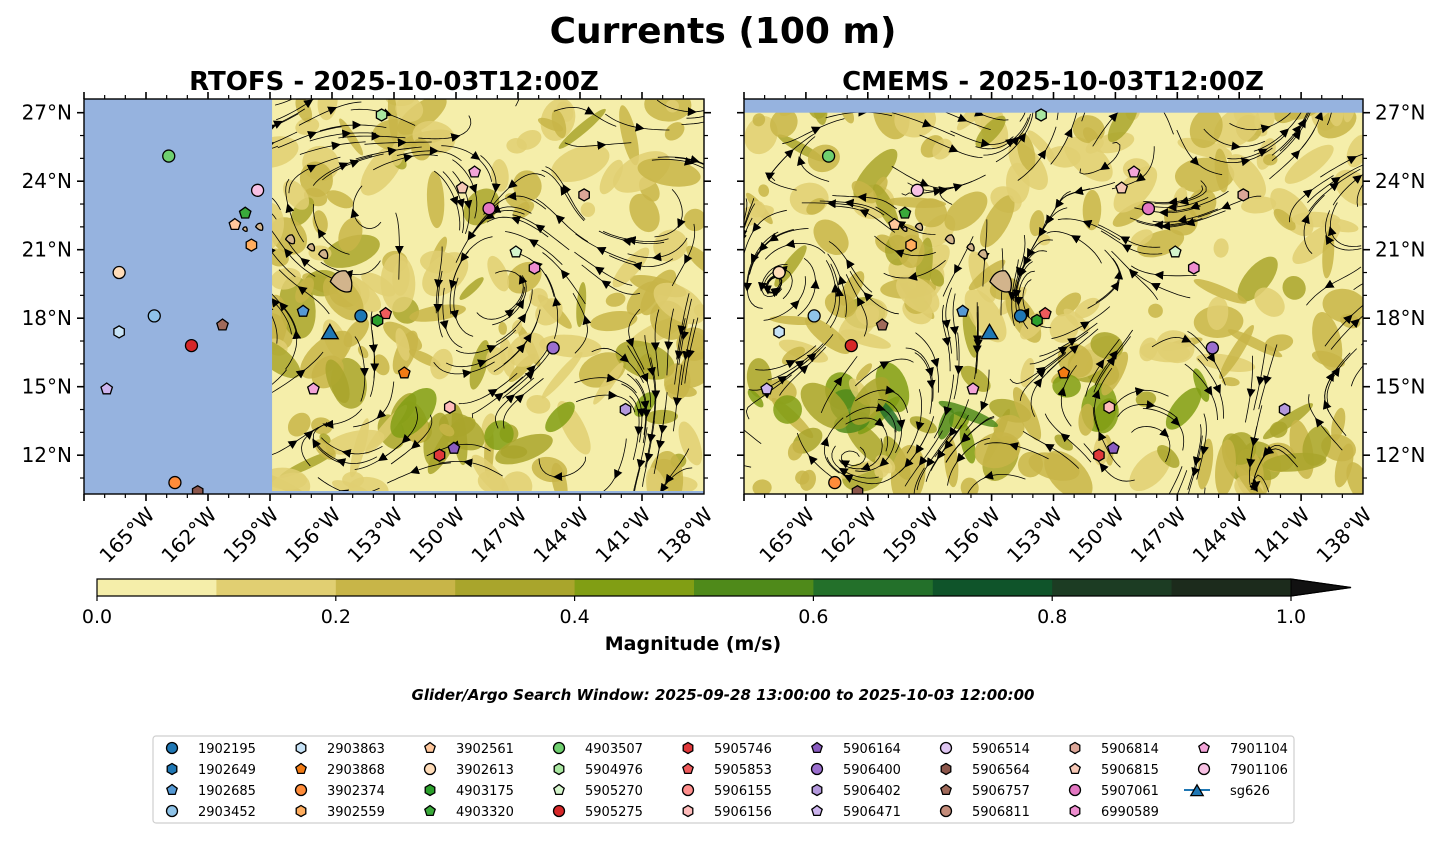  What do you see at coordinates (498, 534) in the screenshot?
I see `x-tick-label: 147°W` at bounding box center [498, 534].